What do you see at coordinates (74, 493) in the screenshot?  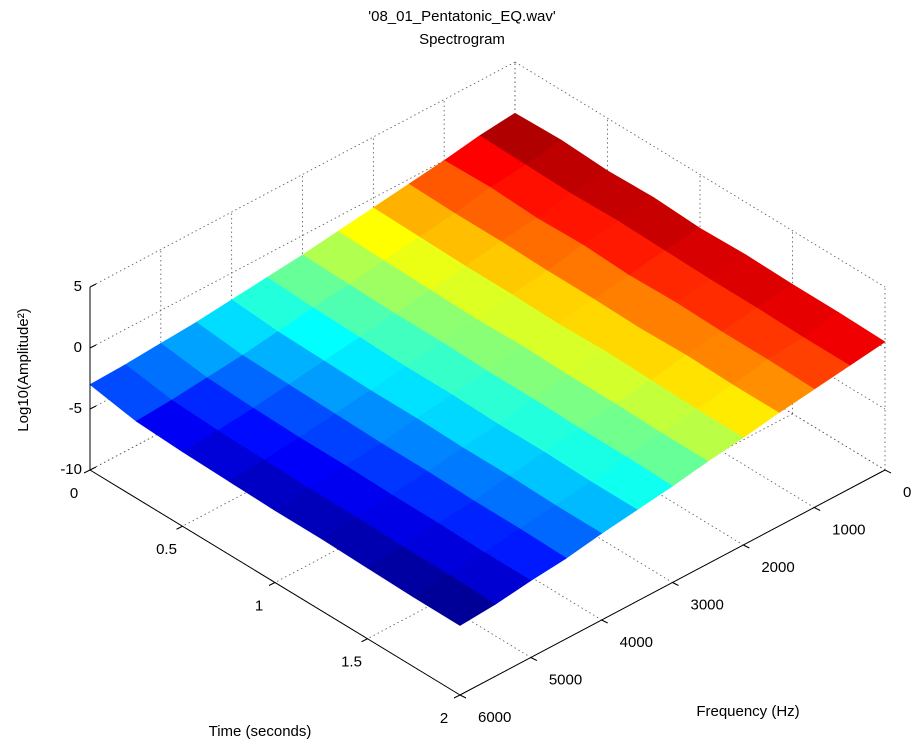 I see `x-tick-label: 0` at bounding box center [74, 493].